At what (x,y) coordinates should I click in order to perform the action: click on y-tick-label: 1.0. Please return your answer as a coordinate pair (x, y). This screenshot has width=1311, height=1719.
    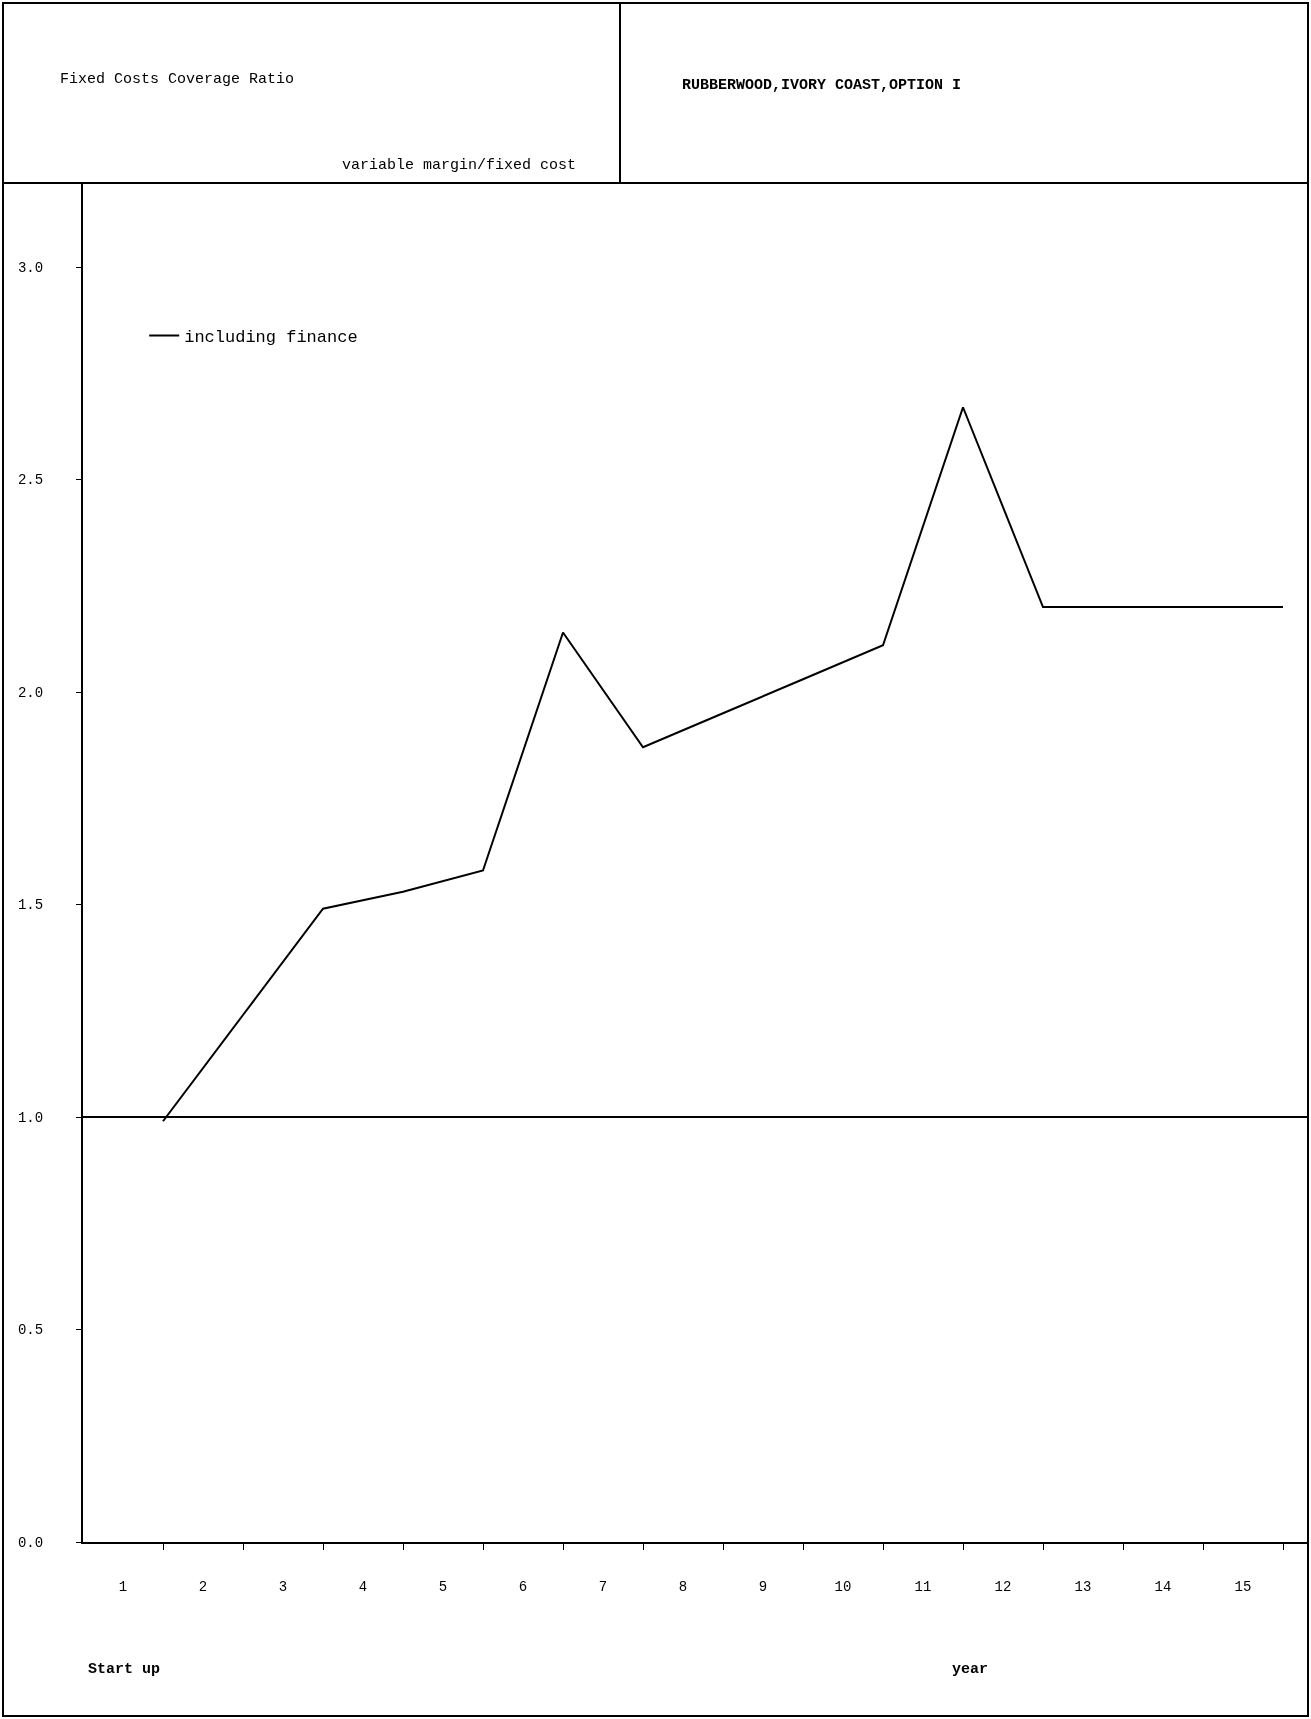
    Looking at the image, I should click on (30, 1117).